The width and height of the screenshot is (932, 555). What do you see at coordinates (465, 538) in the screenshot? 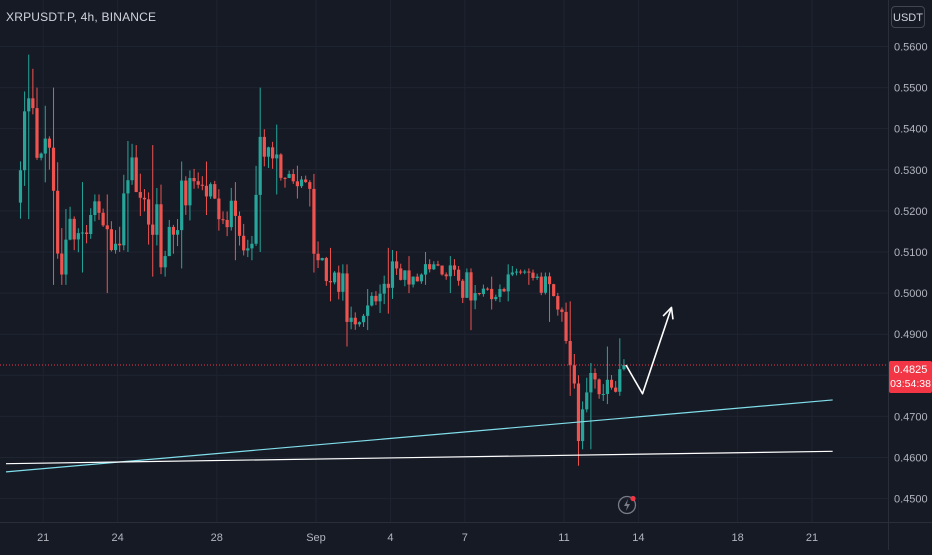
I see `time-tick-label: 7` at bounding box center [465, 538].